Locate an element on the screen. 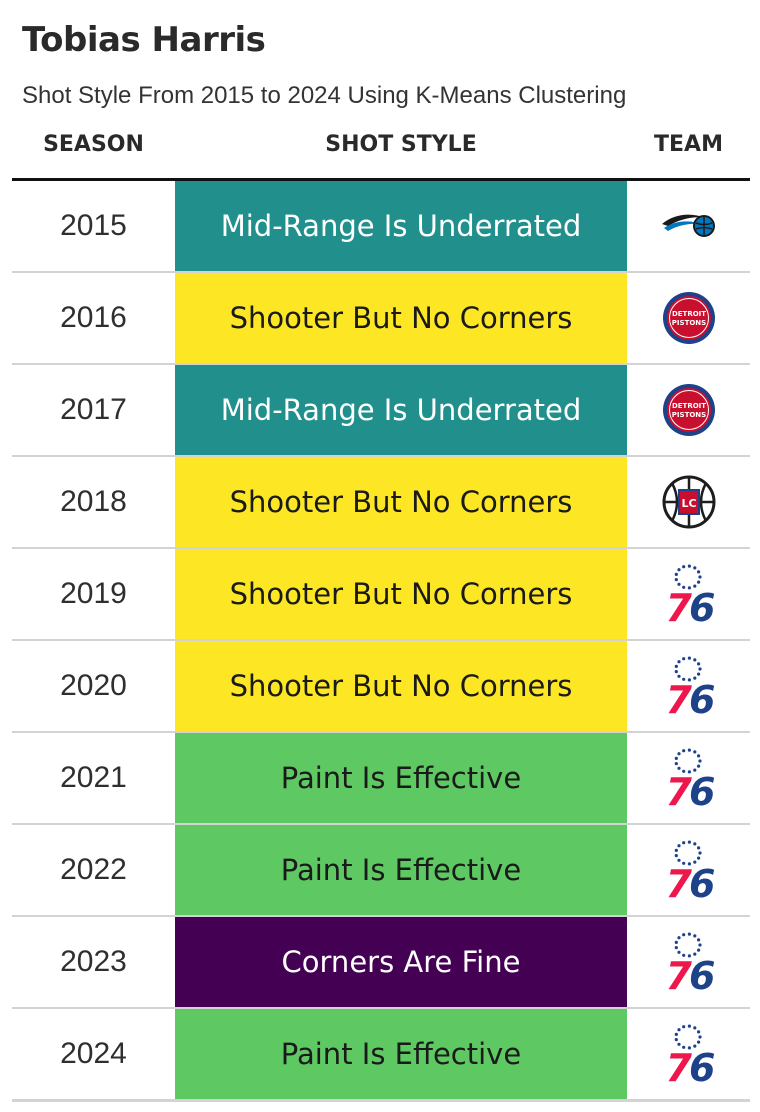  season-cell: 2021 is located at coordinates (93, 777).